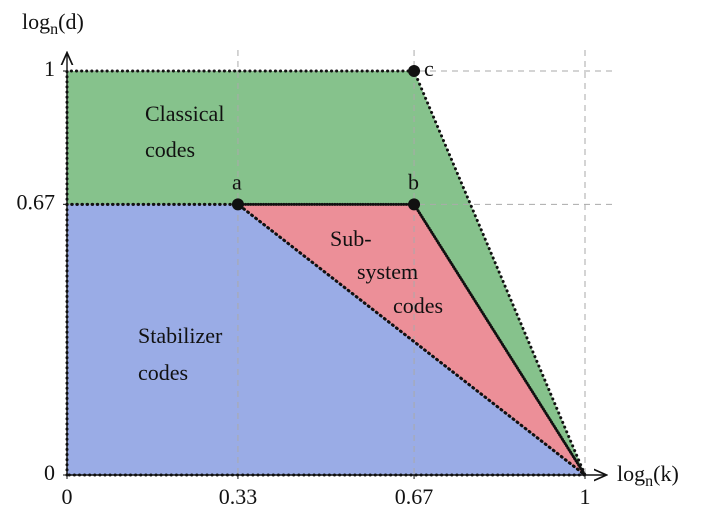 Image resolution: width=727 pixels, height=525 pixels. I want to click on point-label: b, so click(413, 181).